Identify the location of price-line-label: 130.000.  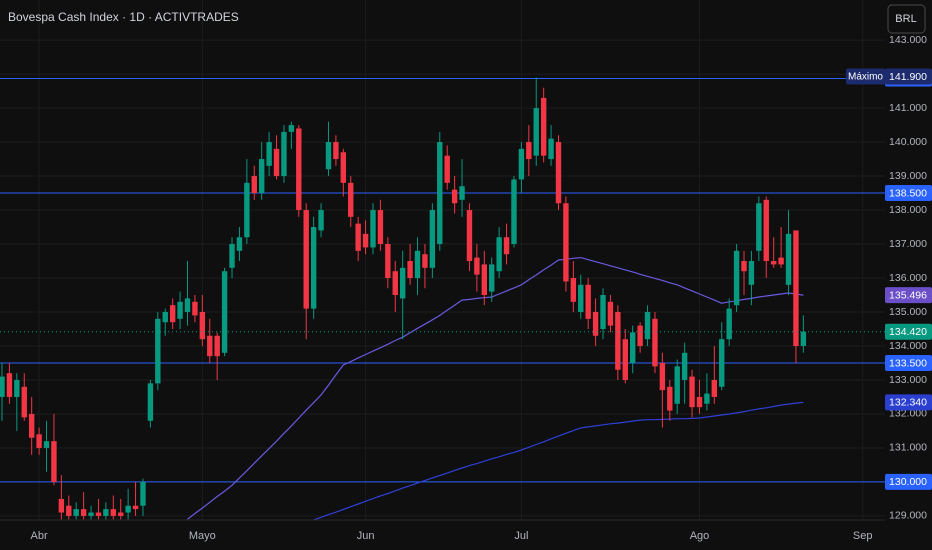
(908, 482).